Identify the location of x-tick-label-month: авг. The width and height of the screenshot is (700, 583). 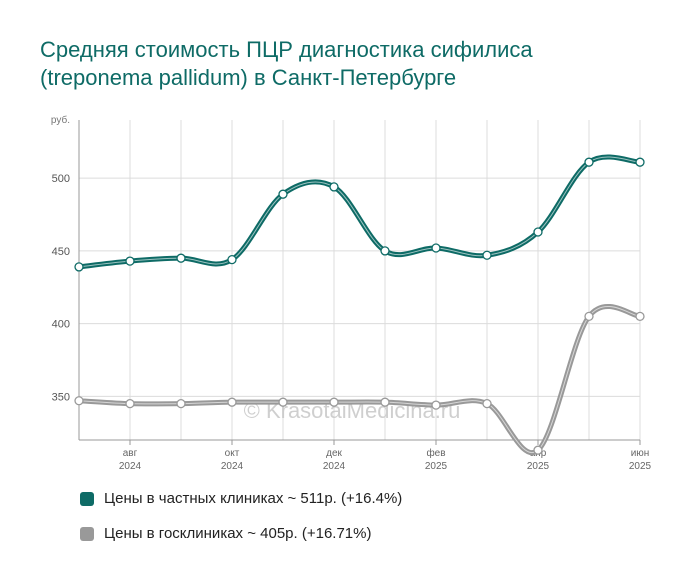
(130, 453).